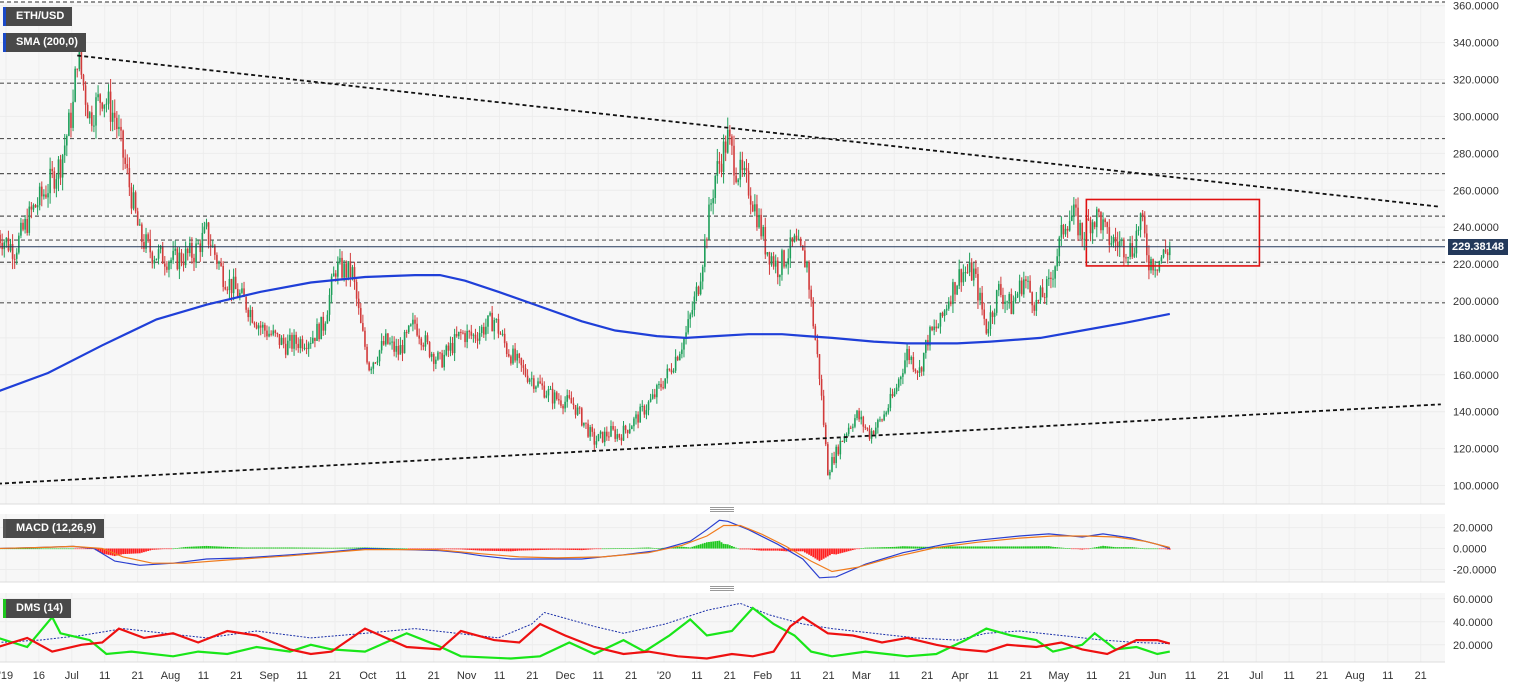 This screenshot has width=1534, height=689. I want to click on sma-indicator-label: SMA (200,0), so click(44, 42).